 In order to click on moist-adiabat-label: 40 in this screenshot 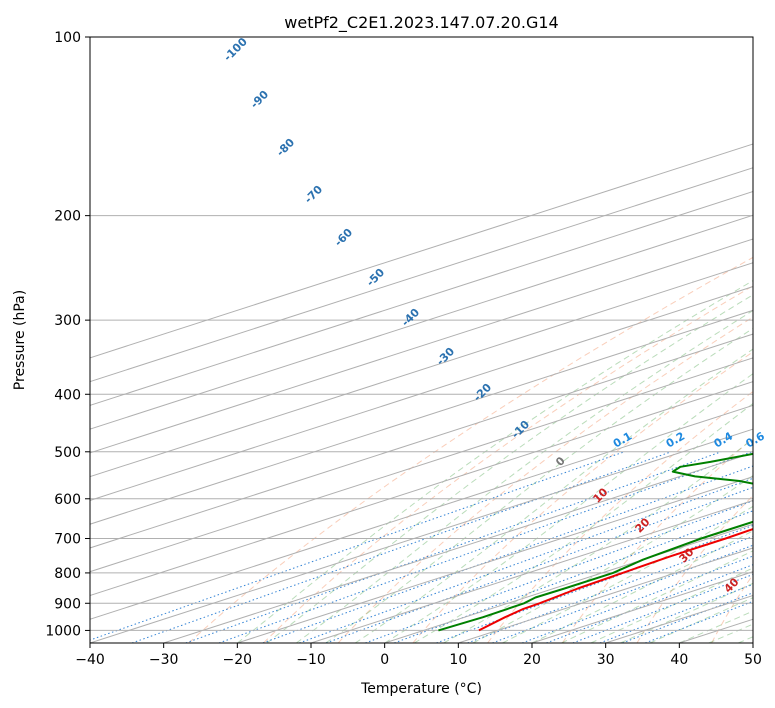, I will do `click(732, 585)`.